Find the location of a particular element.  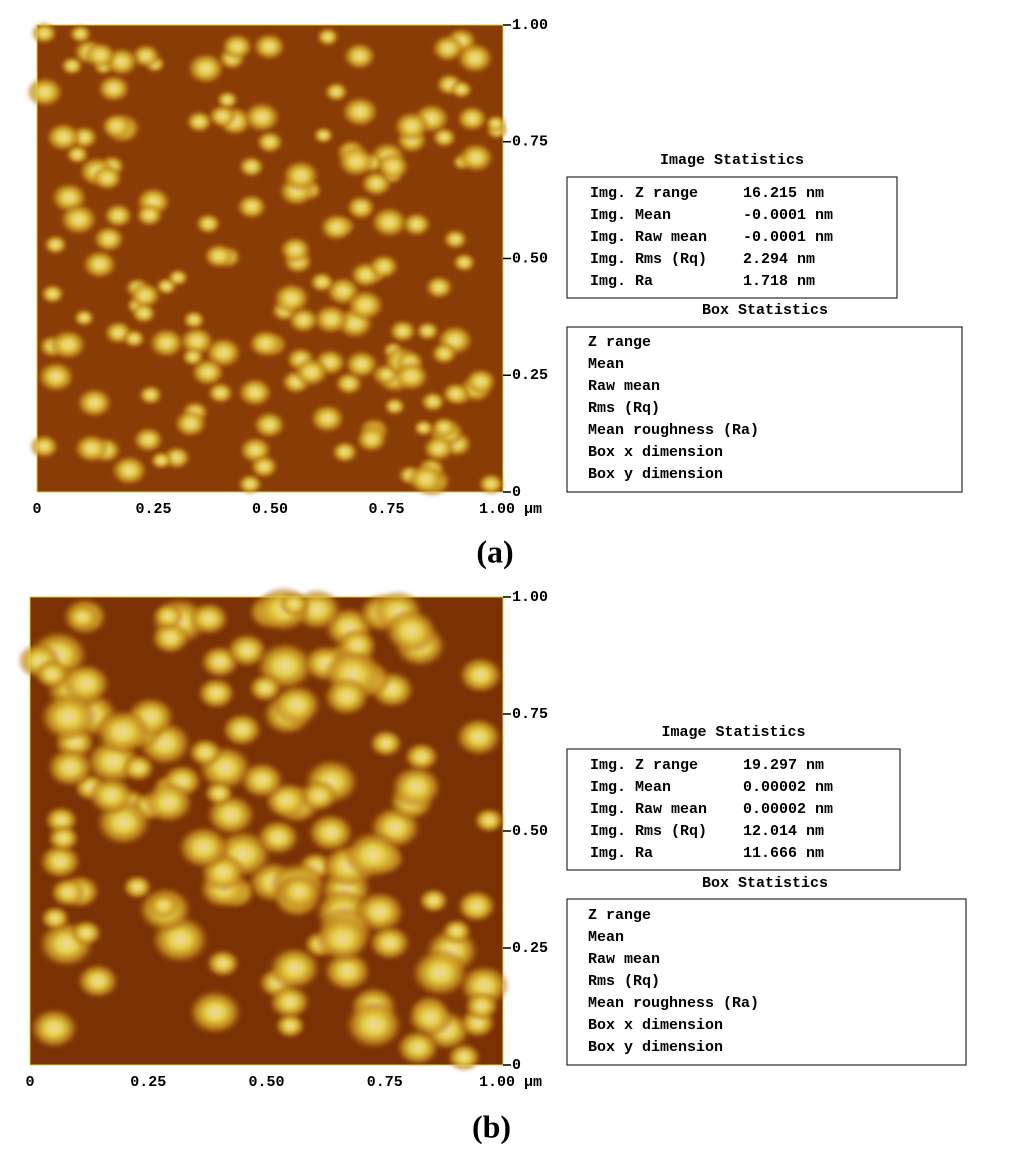

x-tick-label: 0.50 is located at coordinates (270, 509).